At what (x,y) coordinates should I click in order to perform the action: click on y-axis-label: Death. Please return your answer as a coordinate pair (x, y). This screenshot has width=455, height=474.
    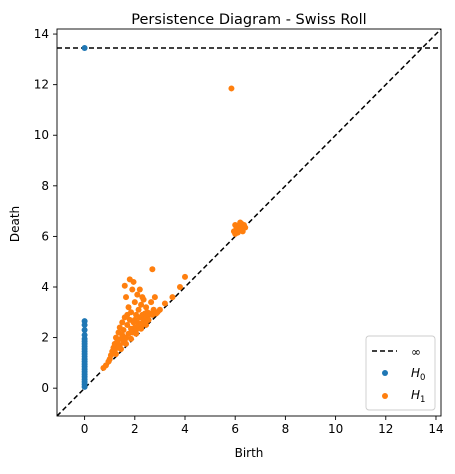
    Looking at the image, I should click on (15, 224).